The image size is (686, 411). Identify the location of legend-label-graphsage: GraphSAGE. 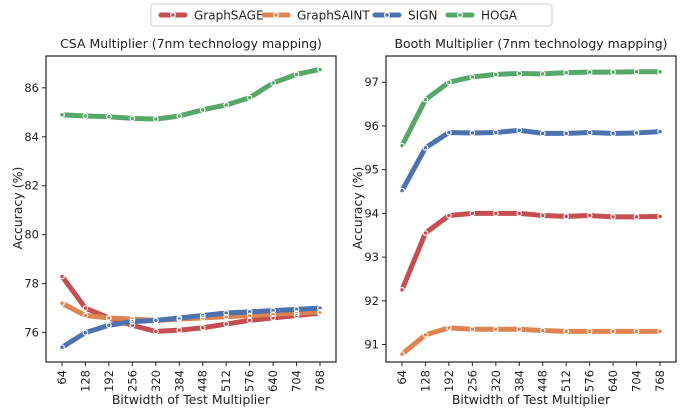
(229, 16).